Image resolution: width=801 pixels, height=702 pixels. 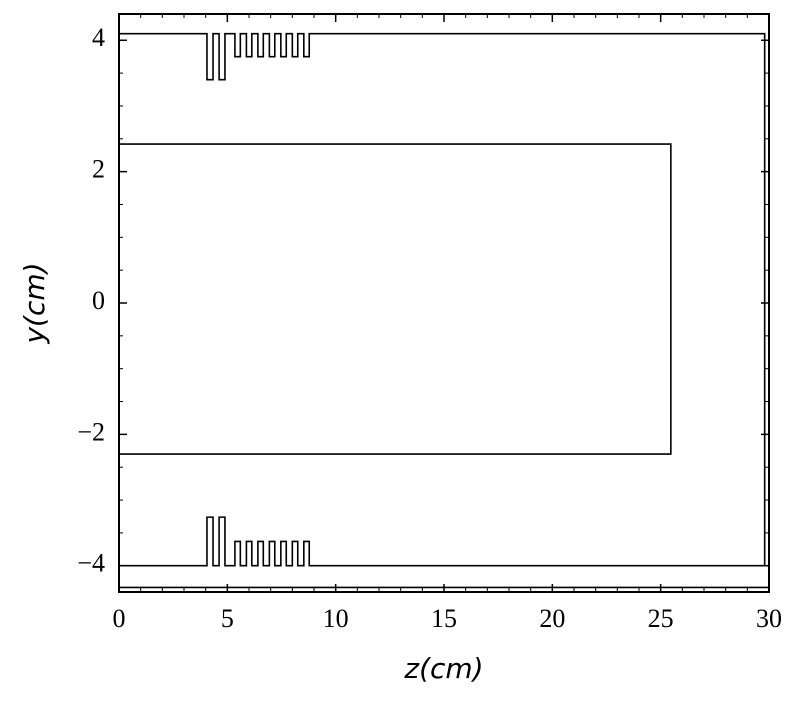 What do you see at coordinates (443, 668) in the screenshot?
I see `x-axis-label: z(cm)` at bounding box center [443, 668].